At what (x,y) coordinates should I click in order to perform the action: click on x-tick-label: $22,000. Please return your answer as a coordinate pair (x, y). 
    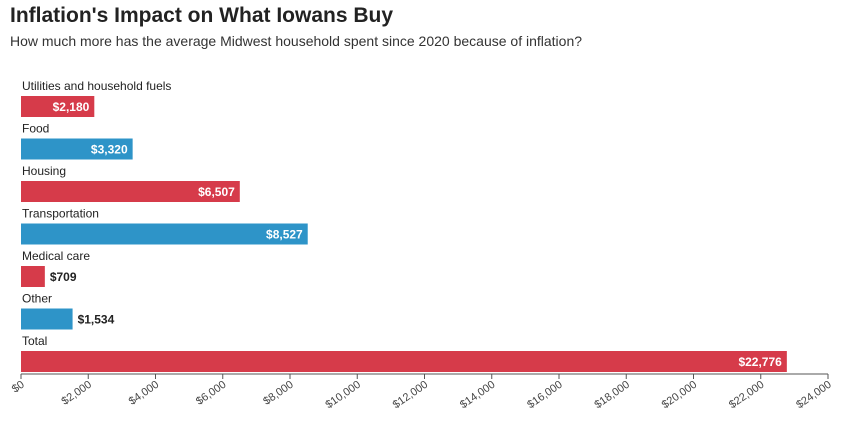
    Looking at the image, I should click on (746, 395).